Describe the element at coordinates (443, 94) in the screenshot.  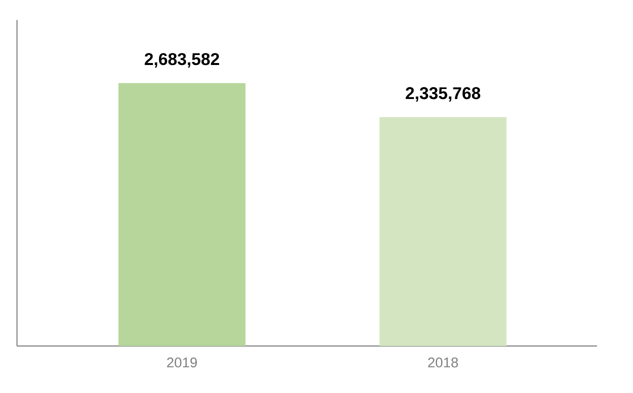
I see `data-label: 2,335,768` at that location.